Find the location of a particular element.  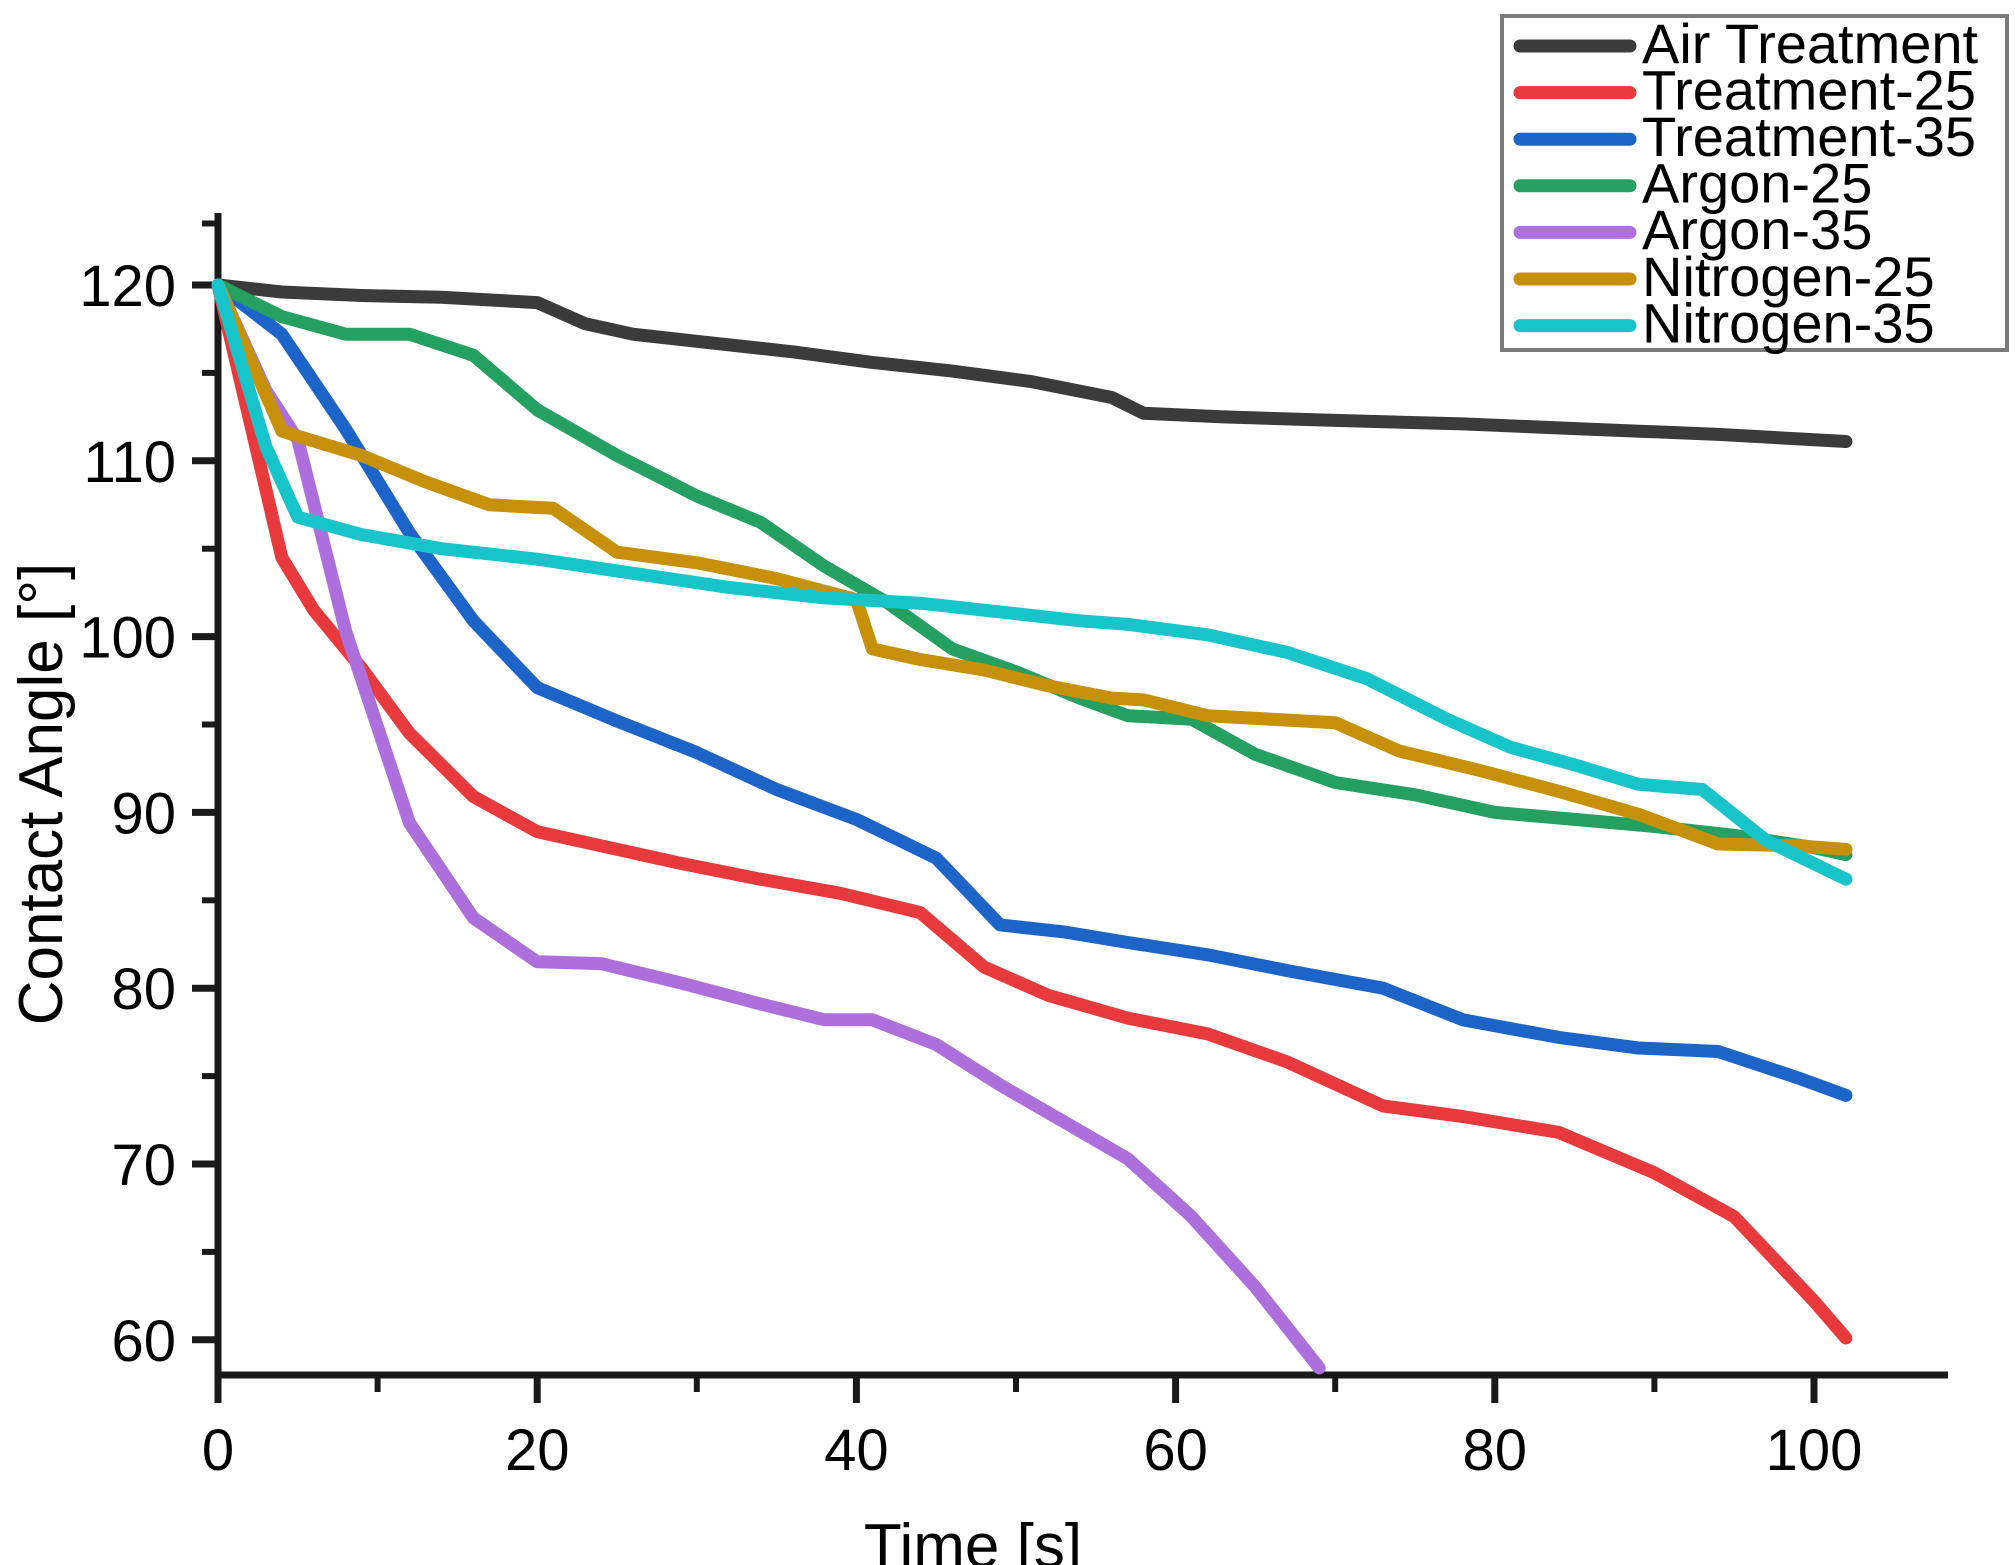

series-line-air-treatment is located at coordinates (1032, 363).